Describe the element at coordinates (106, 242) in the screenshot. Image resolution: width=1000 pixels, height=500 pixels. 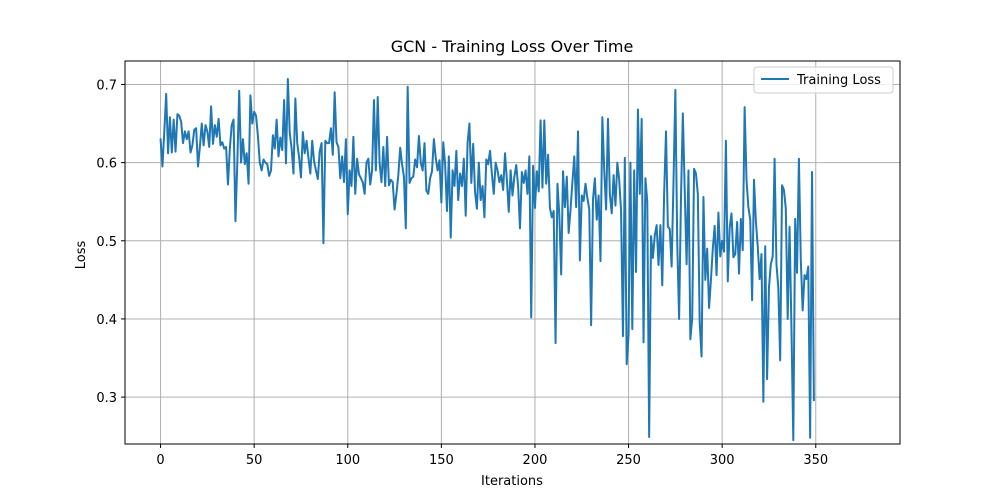
I see `y-tick-label-2: 0.5` at that location.